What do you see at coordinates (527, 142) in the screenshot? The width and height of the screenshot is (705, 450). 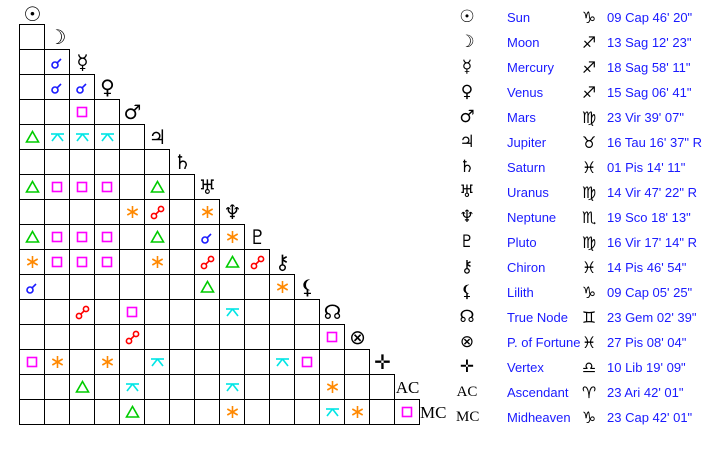 I see `planet-name: Jupiter` at bounding box center [527, 142].